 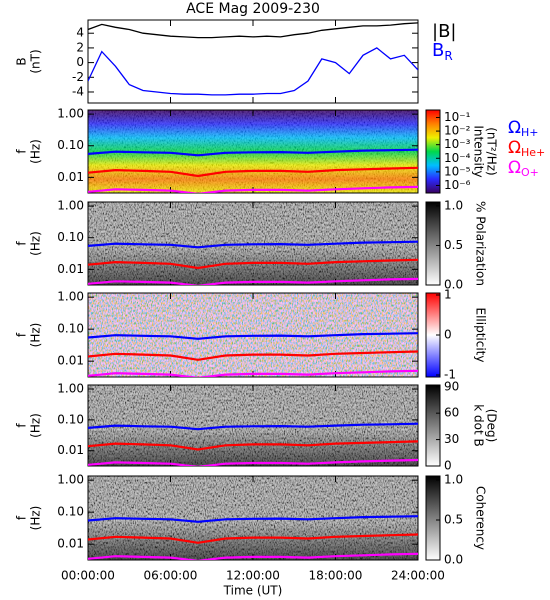 I want to click on x-tick-label: 12:00:00, so click(x=253, y=576).